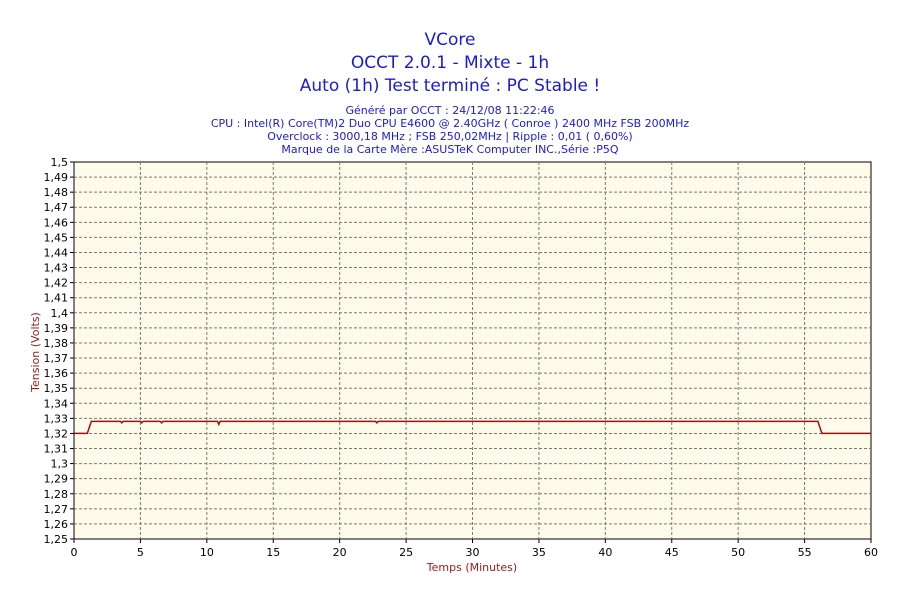 This screenshot has height=600, width=900. I want to click on y-tick-label: 1,25, so click(56, 539).